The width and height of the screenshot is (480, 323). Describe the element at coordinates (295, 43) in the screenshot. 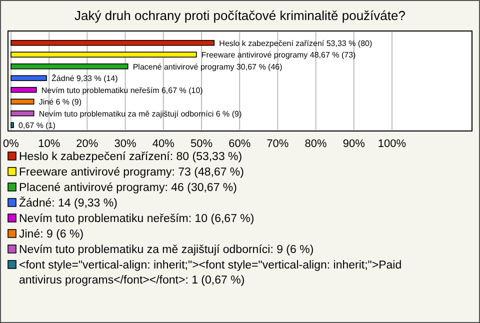

I see `category-label: Heslo k zabezpečení zařízení 53,33 % (80)` at that location.